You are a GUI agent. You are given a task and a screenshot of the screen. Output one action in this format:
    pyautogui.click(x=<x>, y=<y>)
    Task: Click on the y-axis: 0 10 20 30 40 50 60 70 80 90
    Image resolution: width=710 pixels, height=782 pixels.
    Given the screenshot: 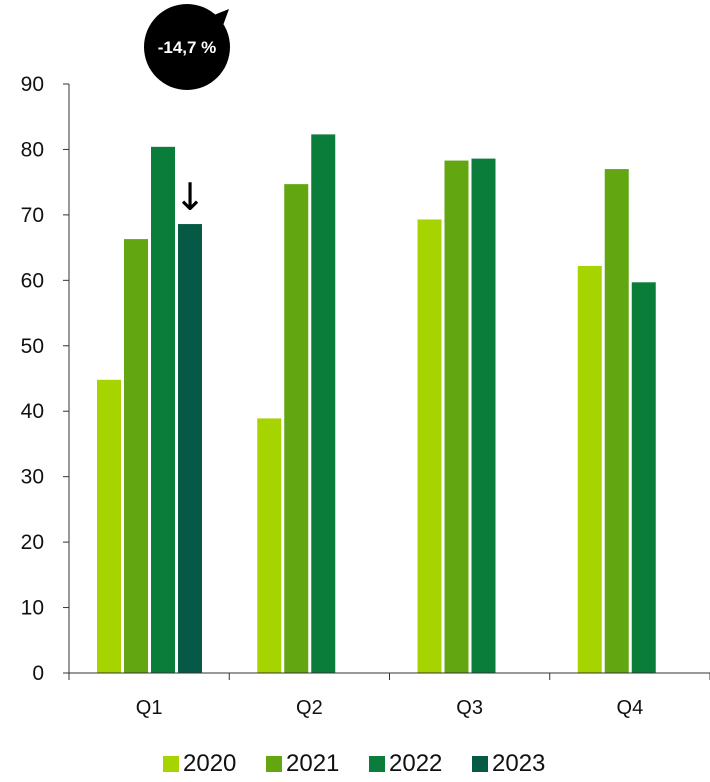 What is the action you would take?
    pyautogui.click(x=45, y=379)
    